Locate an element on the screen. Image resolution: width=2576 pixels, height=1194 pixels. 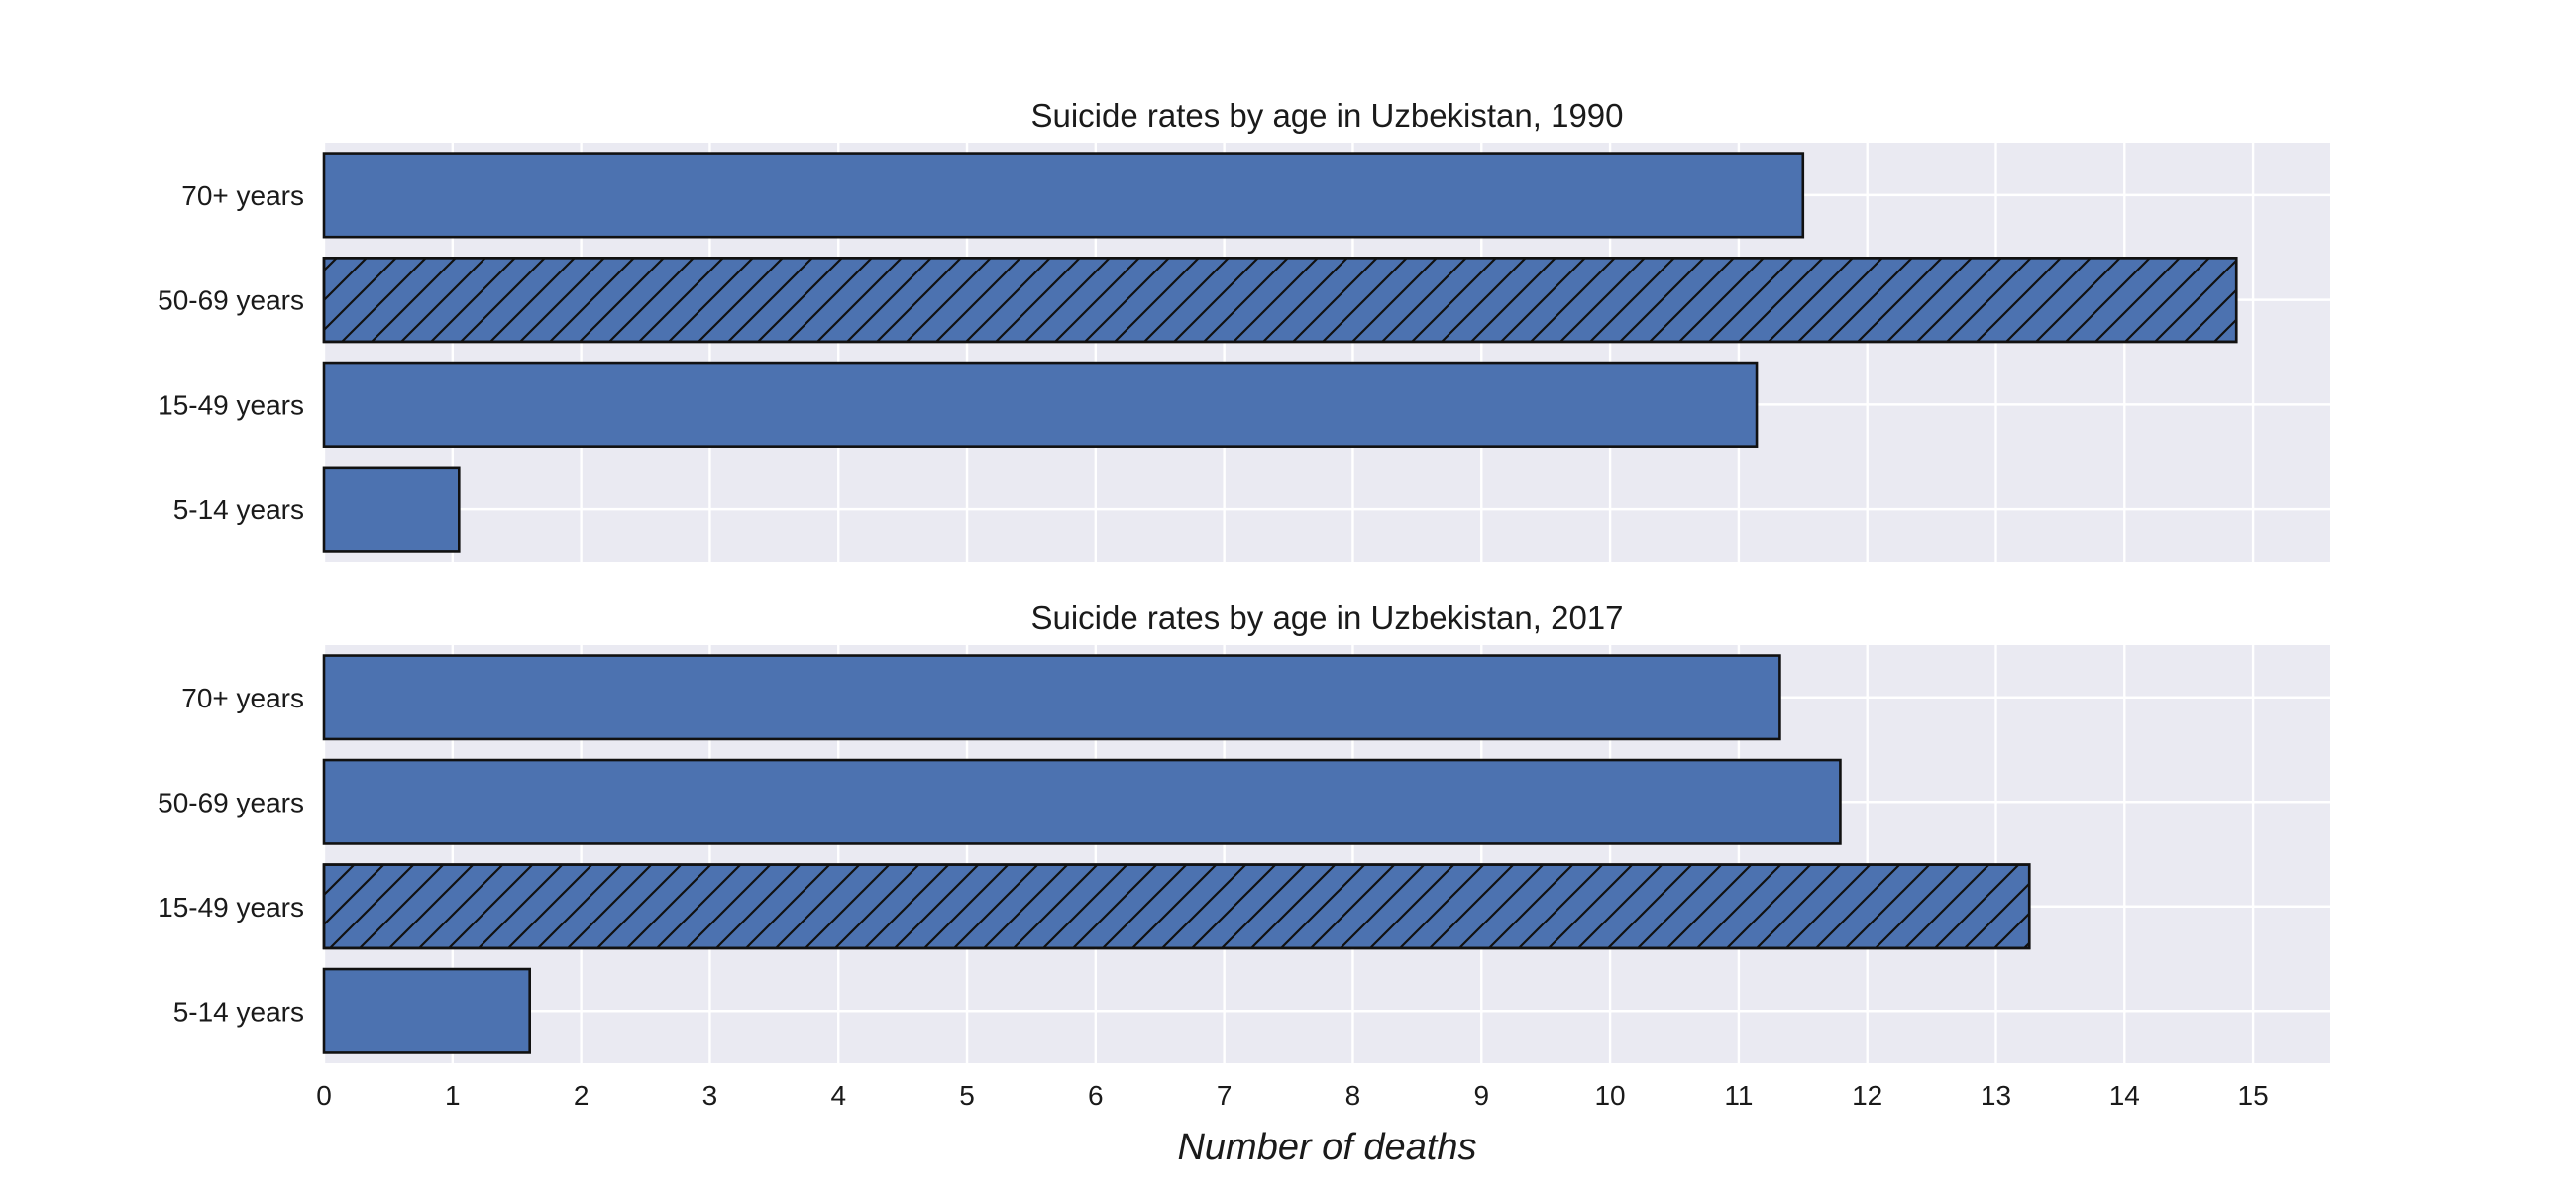
x-tick-label: 11 is located at coordinates (1739, 1095).